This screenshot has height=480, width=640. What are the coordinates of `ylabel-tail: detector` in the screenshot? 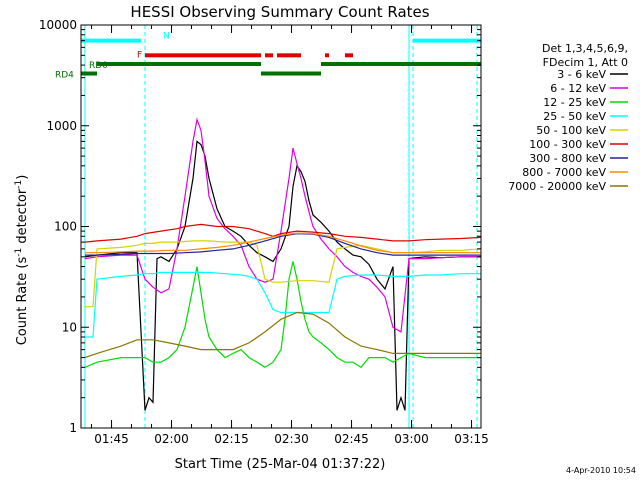 It's located at (22, 218).